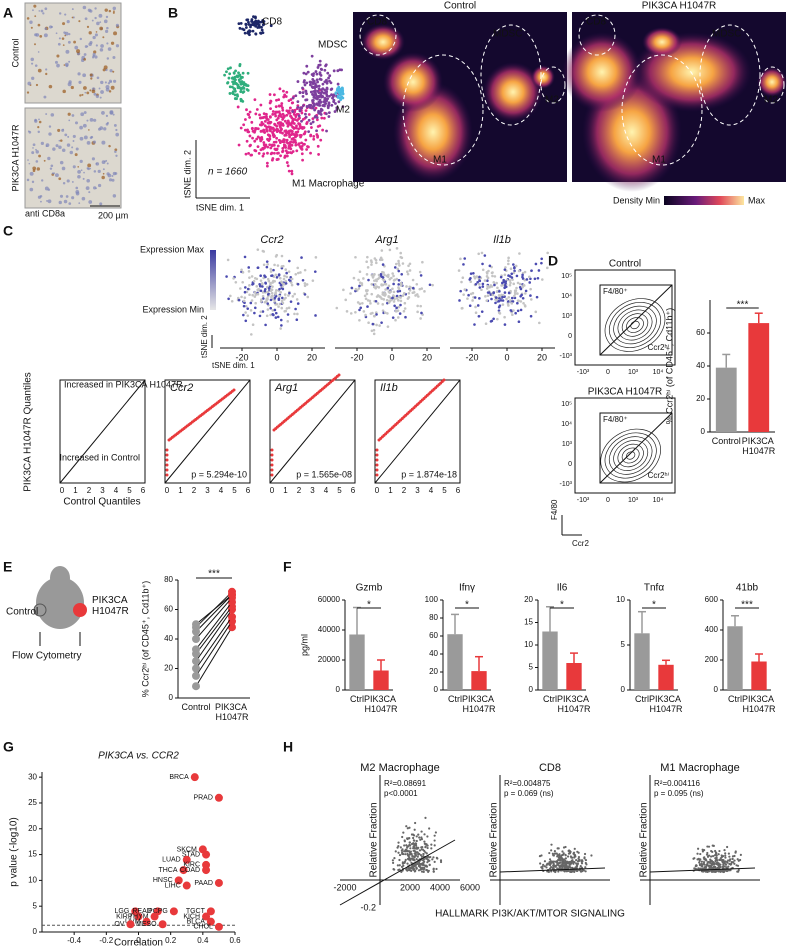 This screenshot has height=949, width=789. I want to click on density-blob, so click(413, 82).